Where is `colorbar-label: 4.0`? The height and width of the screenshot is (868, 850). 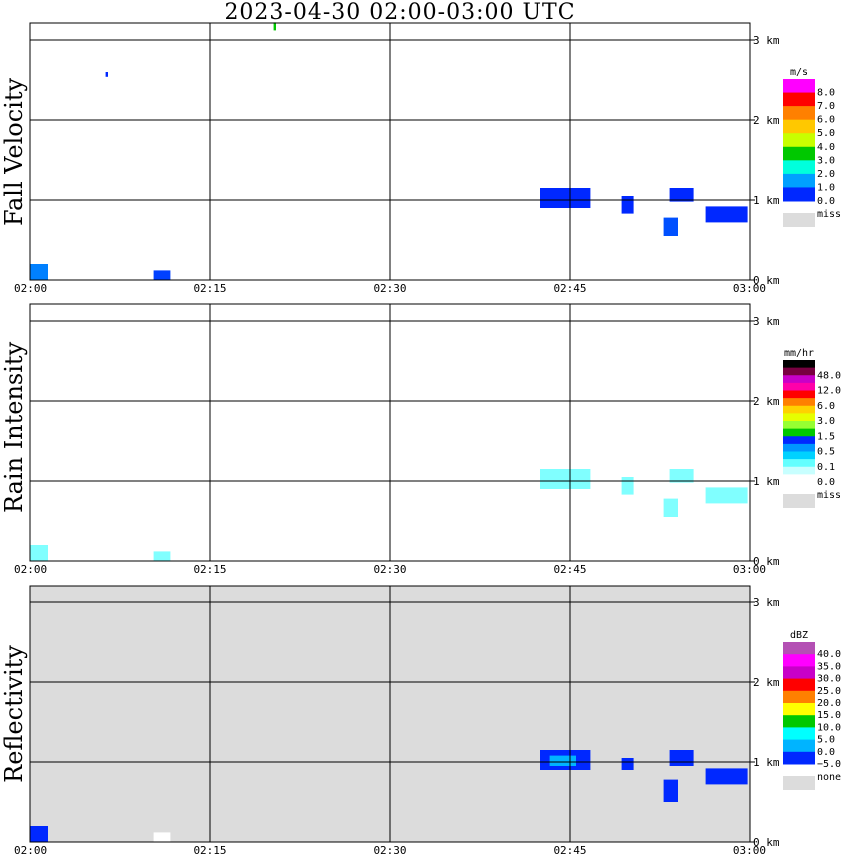 colorbar-label: 4.0 is located at coordinates (826, 147).